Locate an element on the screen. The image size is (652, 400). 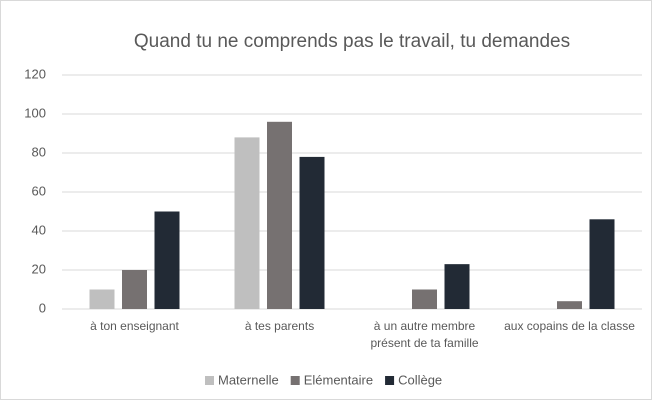
x-tick-label: à tes parents is located at coordinates (279, 326).